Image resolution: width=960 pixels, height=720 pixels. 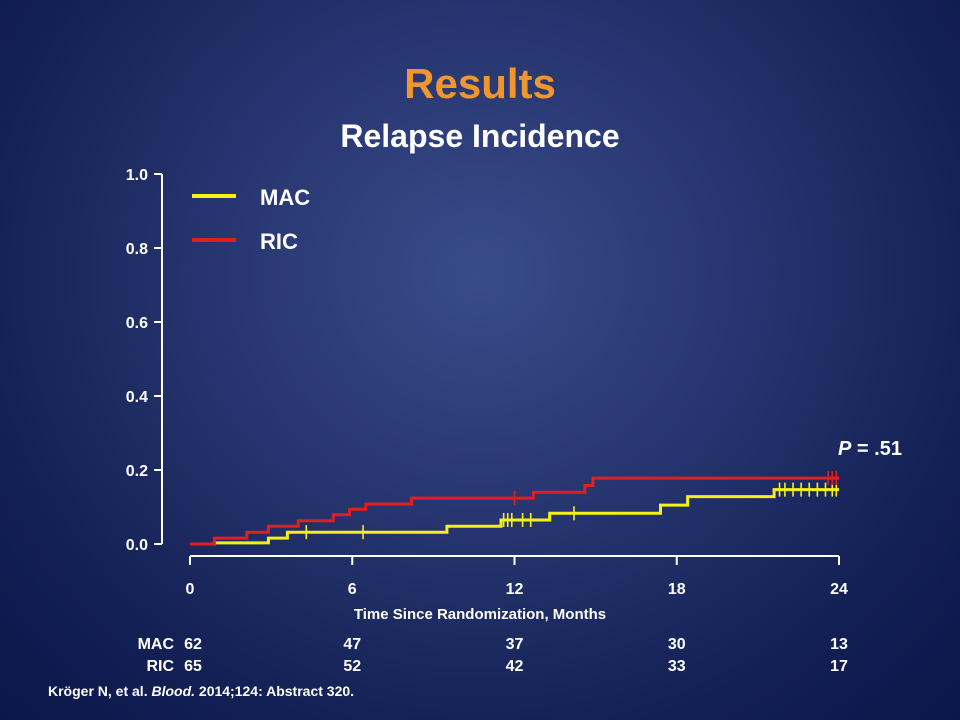 I want to click on y-tick-label: 0.4, so click(x=137, y=397).